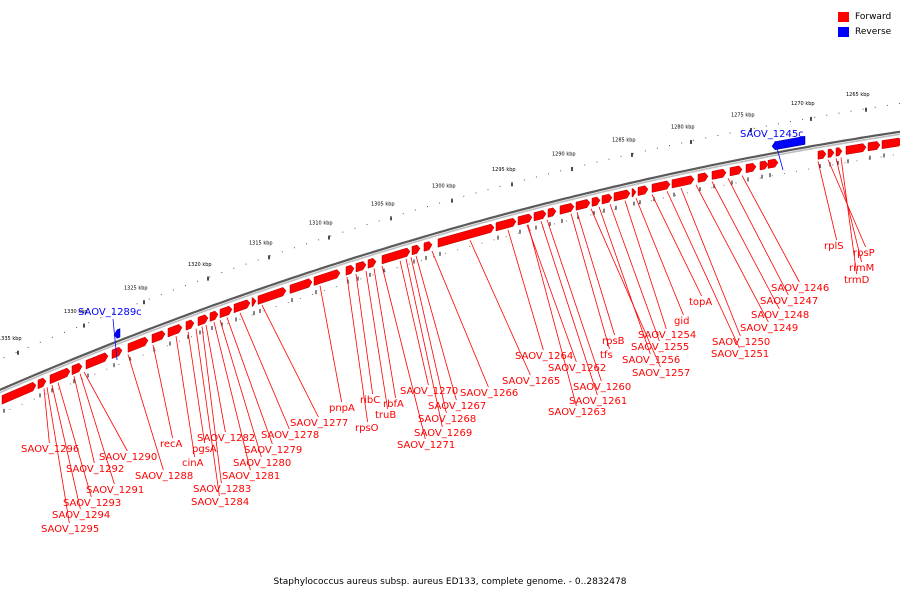 The height and width of the screenshot is (600, 900). Describe the element at coordinates (443, 433) in the screenshot. I see `forward-gene-label: SAOV_1269` at that location.